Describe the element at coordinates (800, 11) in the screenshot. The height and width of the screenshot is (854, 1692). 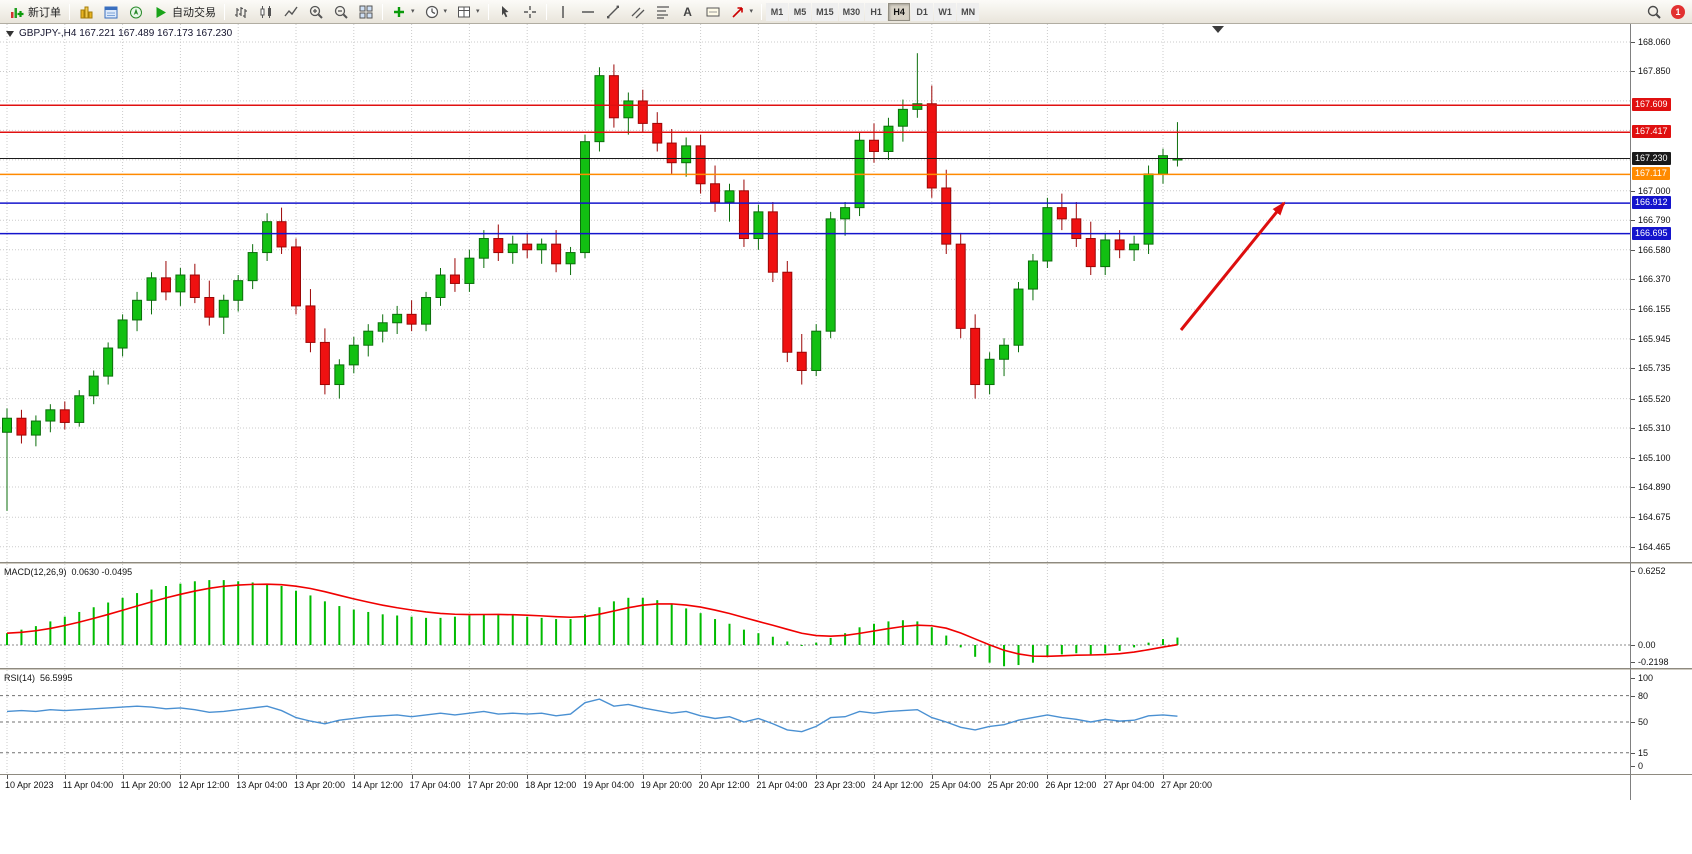
I see `timeframe-m5-button: M5` at that location.